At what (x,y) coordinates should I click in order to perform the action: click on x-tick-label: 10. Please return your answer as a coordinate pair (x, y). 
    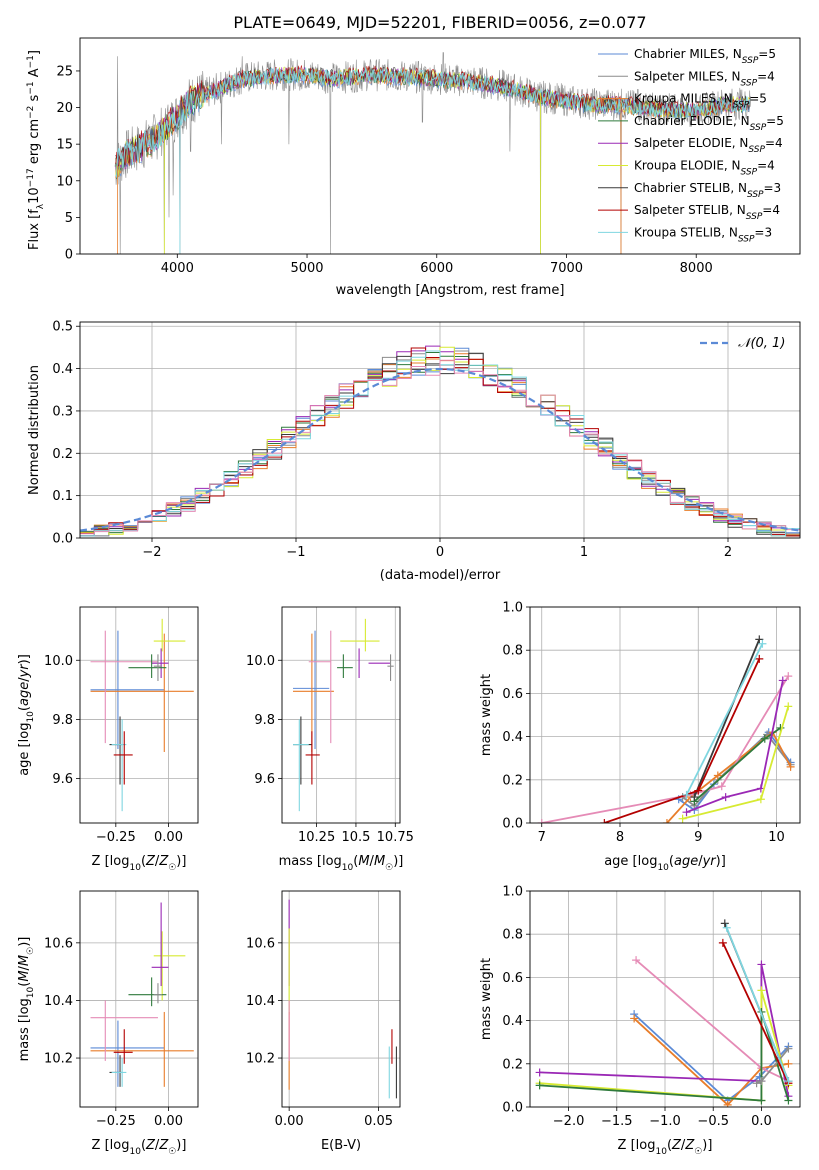
    Looking at the image, I should click on (776, 837).